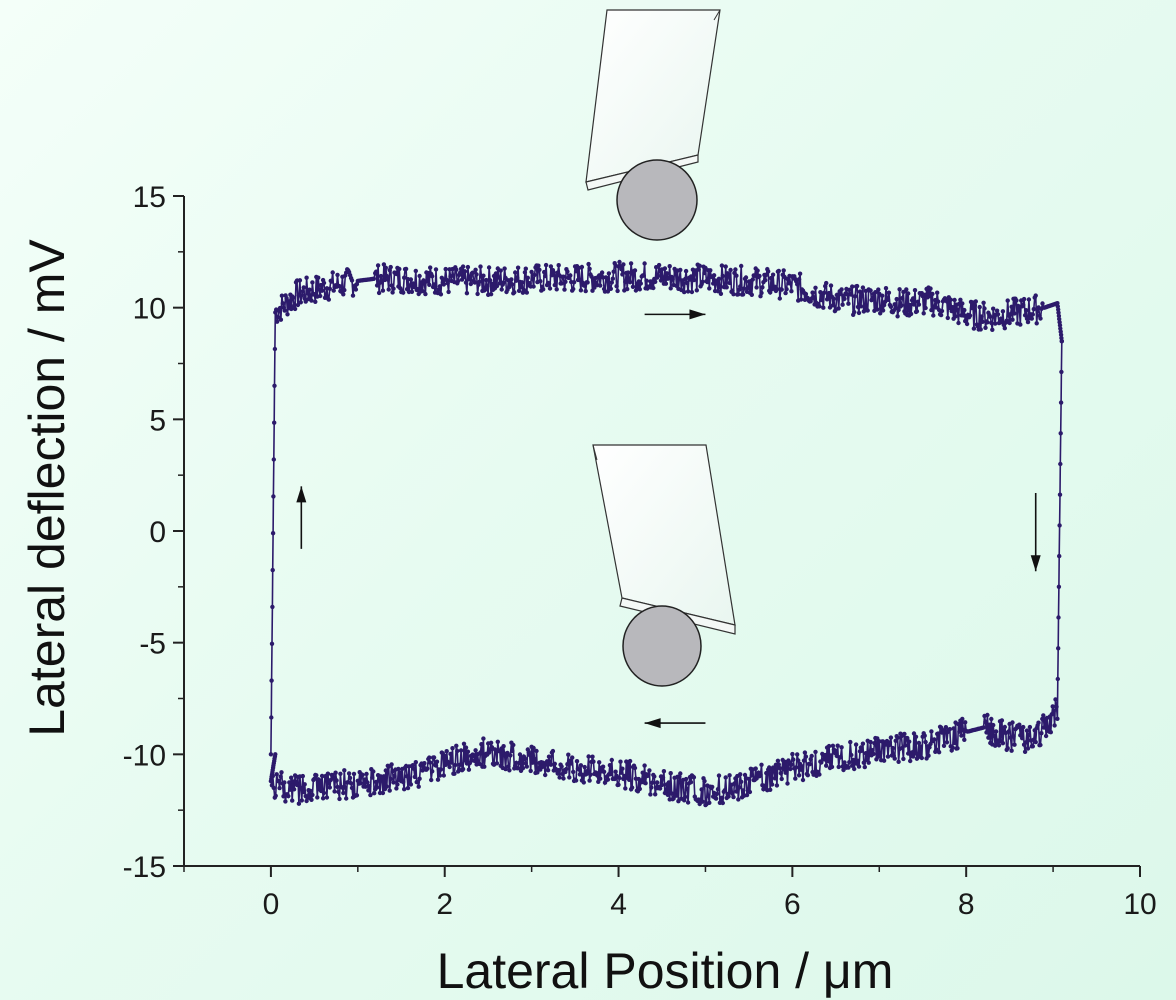  I want to click on arrow-right-head, so click(697, 314).